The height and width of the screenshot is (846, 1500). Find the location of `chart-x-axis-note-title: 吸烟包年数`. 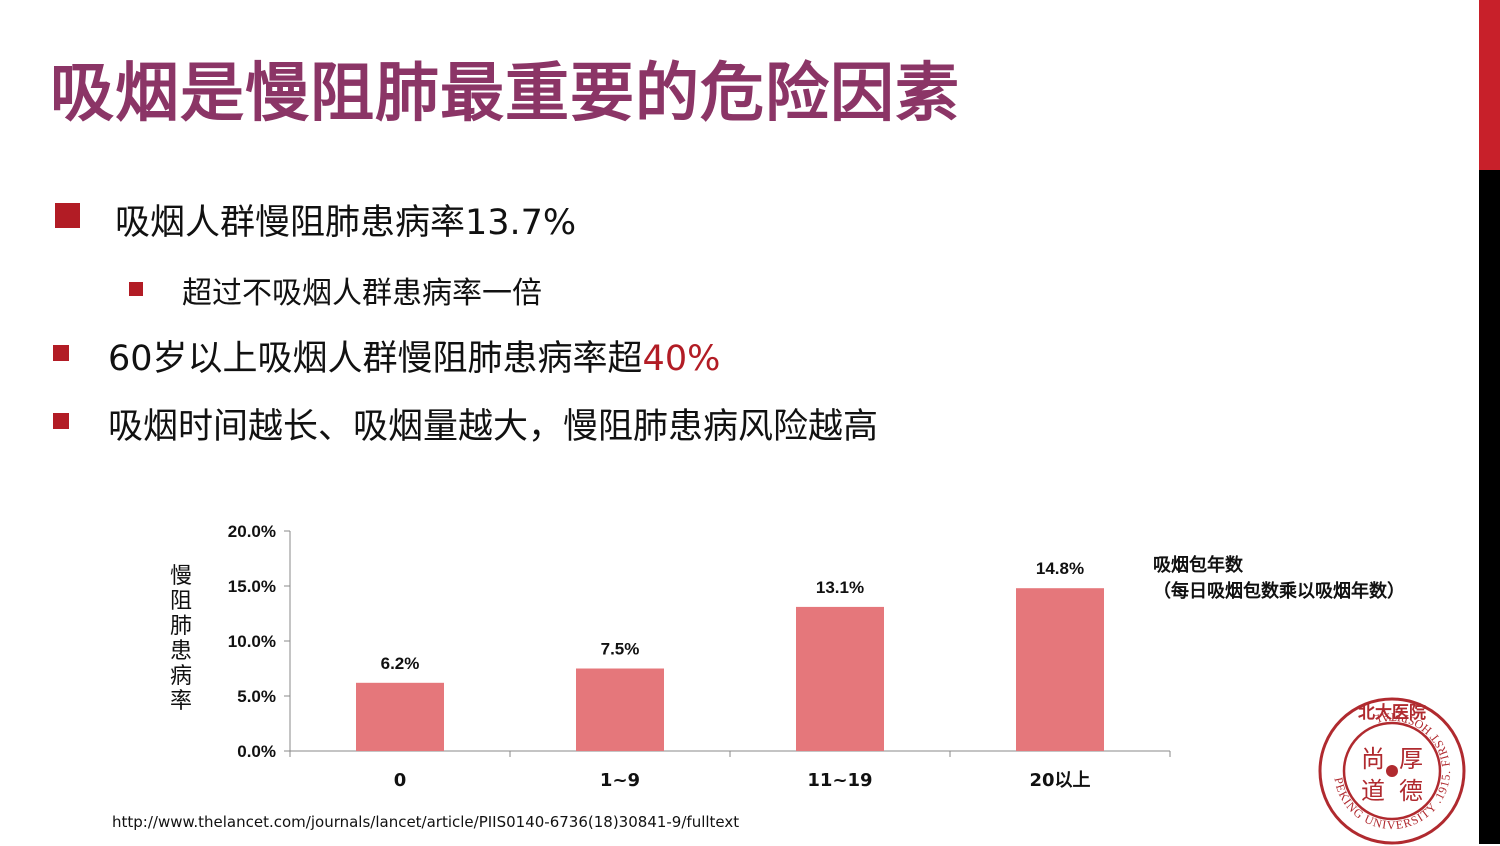

chart-x-axis-note-title: 吸烟包年数 is located at coordinates (1198, 565).